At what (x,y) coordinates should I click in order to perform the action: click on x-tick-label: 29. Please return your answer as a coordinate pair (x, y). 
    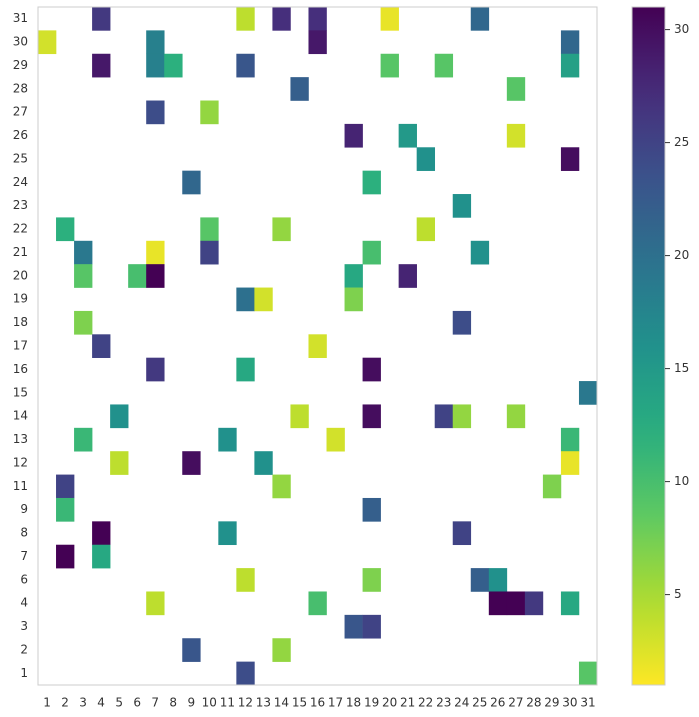
    Looking at the image, I should click on (551, 703).